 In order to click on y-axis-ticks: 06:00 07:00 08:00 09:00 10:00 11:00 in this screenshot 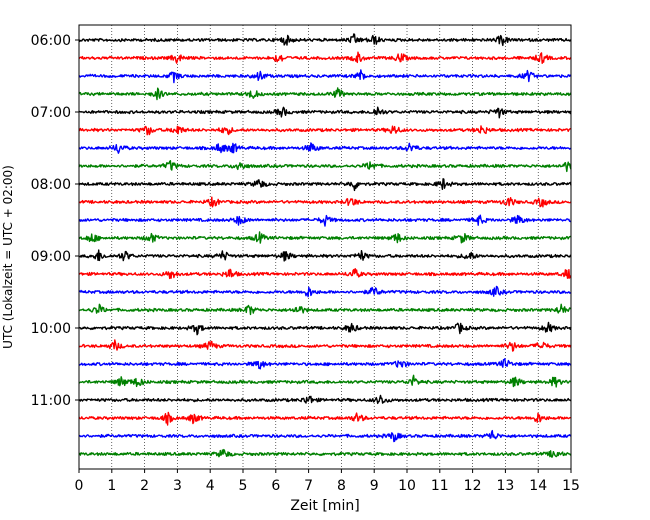, I will do `click(55, 221)`.